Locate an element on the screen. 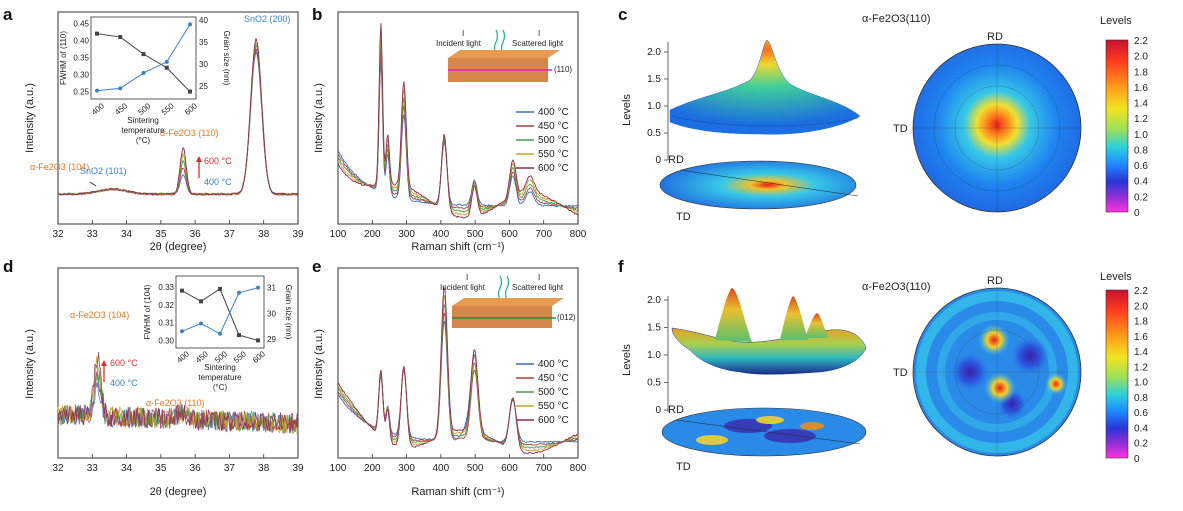 The height and width of the screenshot is (511, 1183). xrd-series-line is located at coordinates (178, 117).